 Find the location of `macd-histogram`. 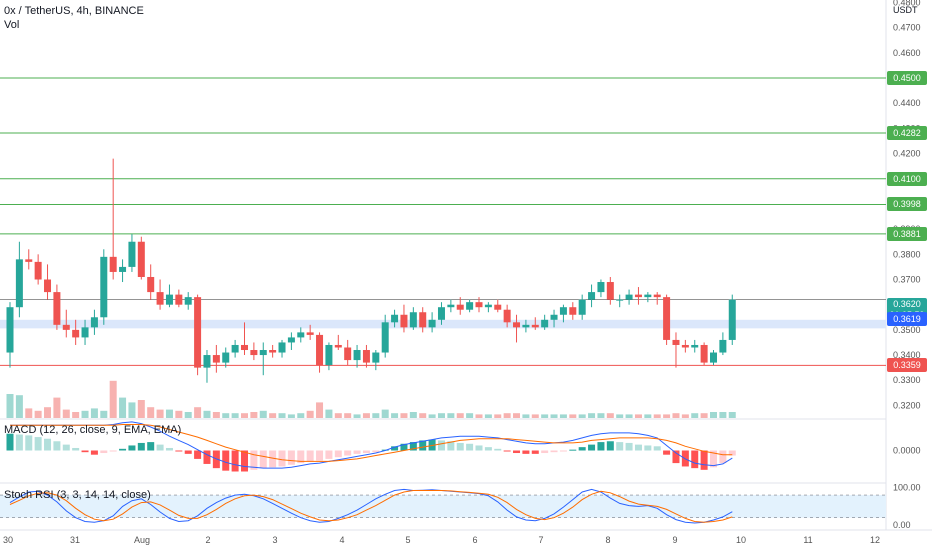

macd-histogram is located at coordinates (371, 452).